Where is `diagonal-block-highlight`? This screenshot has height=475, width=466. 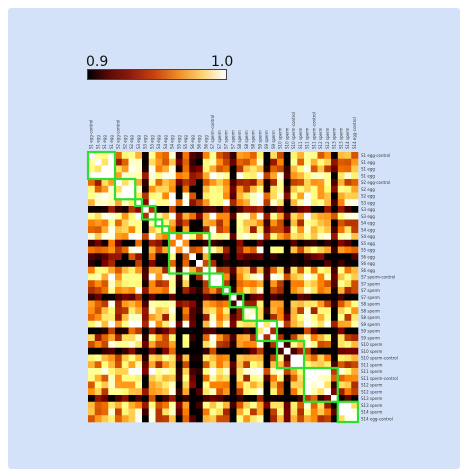 diagonal-block-highlight is located at coordinates (125, 189).